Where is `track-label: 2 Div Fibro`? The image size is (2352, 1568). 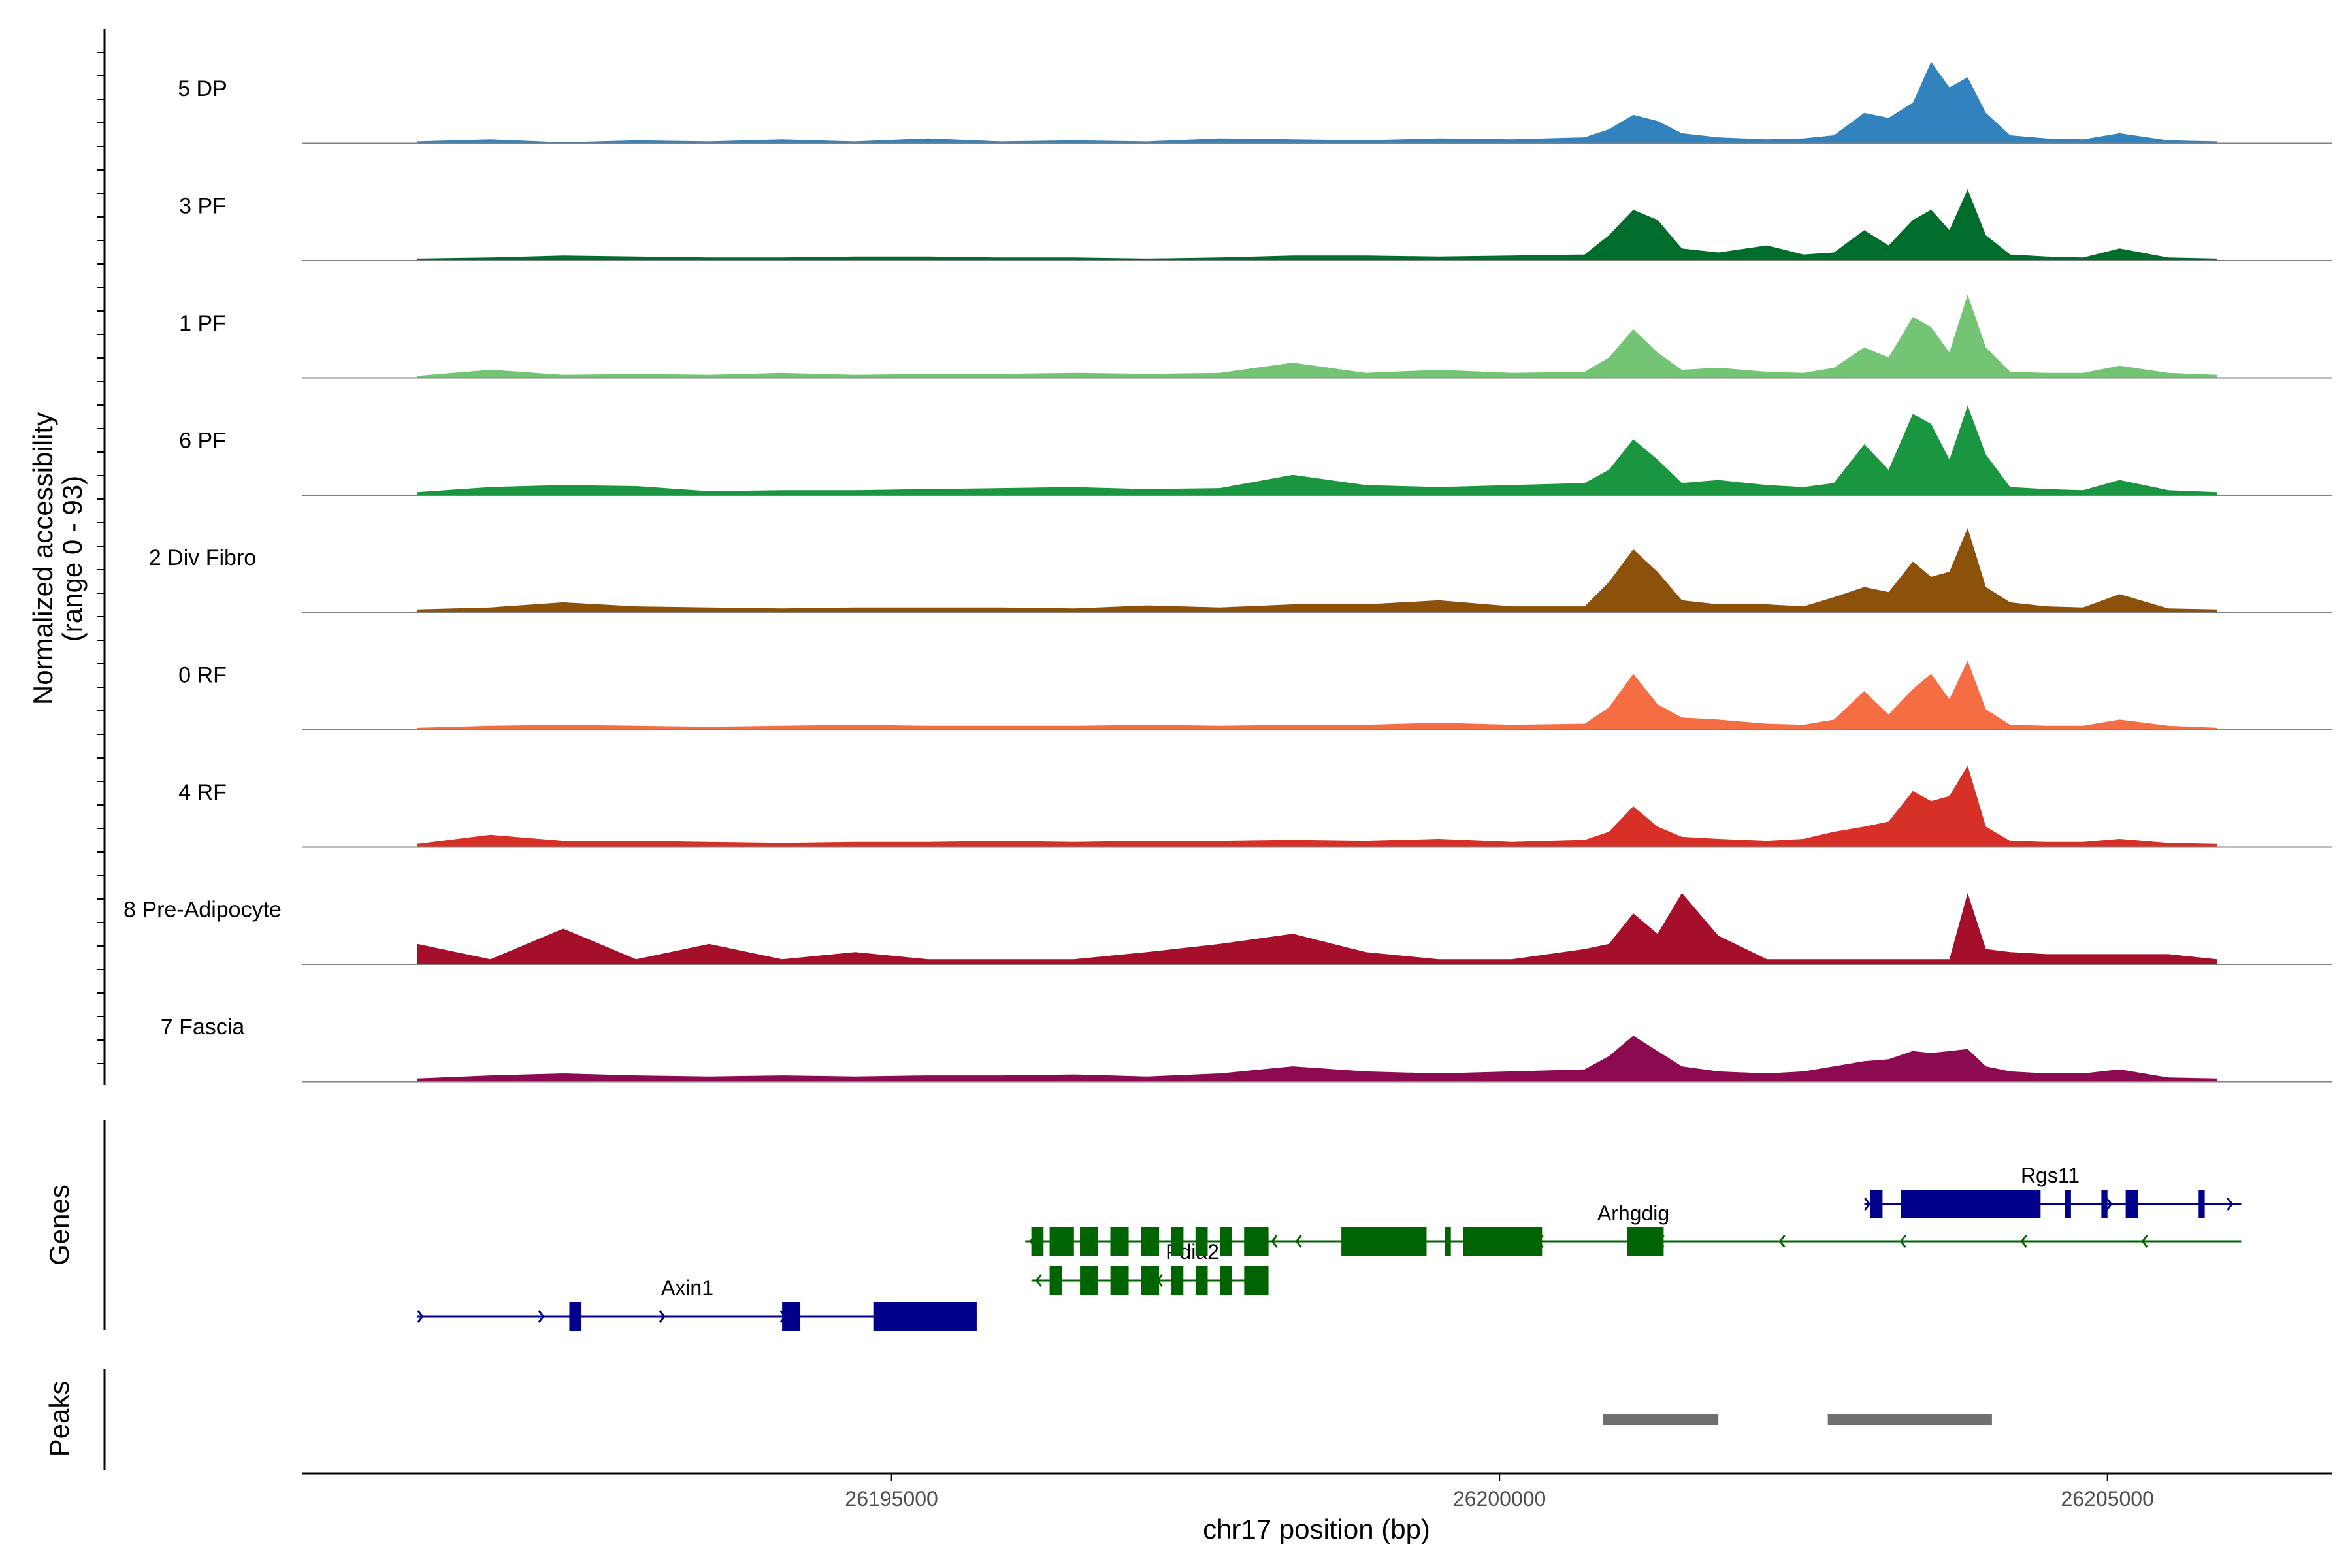
track-label: 2 Div Fibro is located at coordinates (202, 558).